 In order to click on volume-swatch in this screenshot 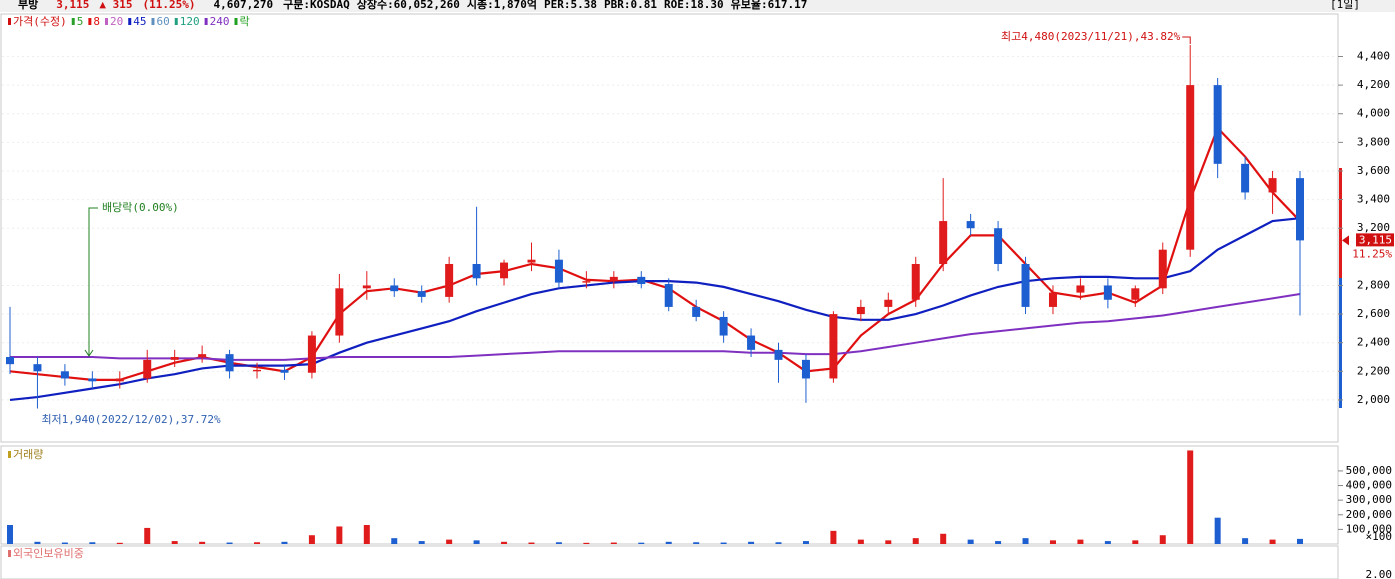, I will do `click(9, 454)`.